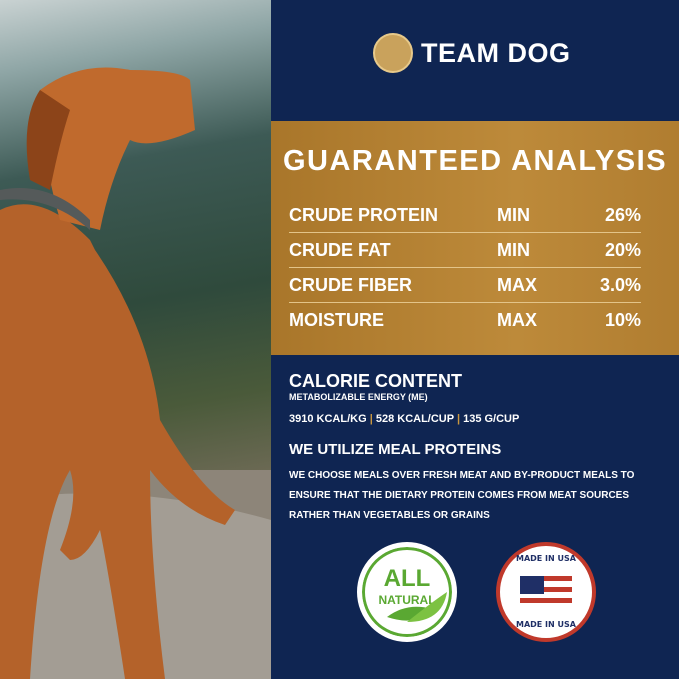  I want to click on calorie-subtitle: METABOLIZABLE ENERGY (ME), so click(358, 397).